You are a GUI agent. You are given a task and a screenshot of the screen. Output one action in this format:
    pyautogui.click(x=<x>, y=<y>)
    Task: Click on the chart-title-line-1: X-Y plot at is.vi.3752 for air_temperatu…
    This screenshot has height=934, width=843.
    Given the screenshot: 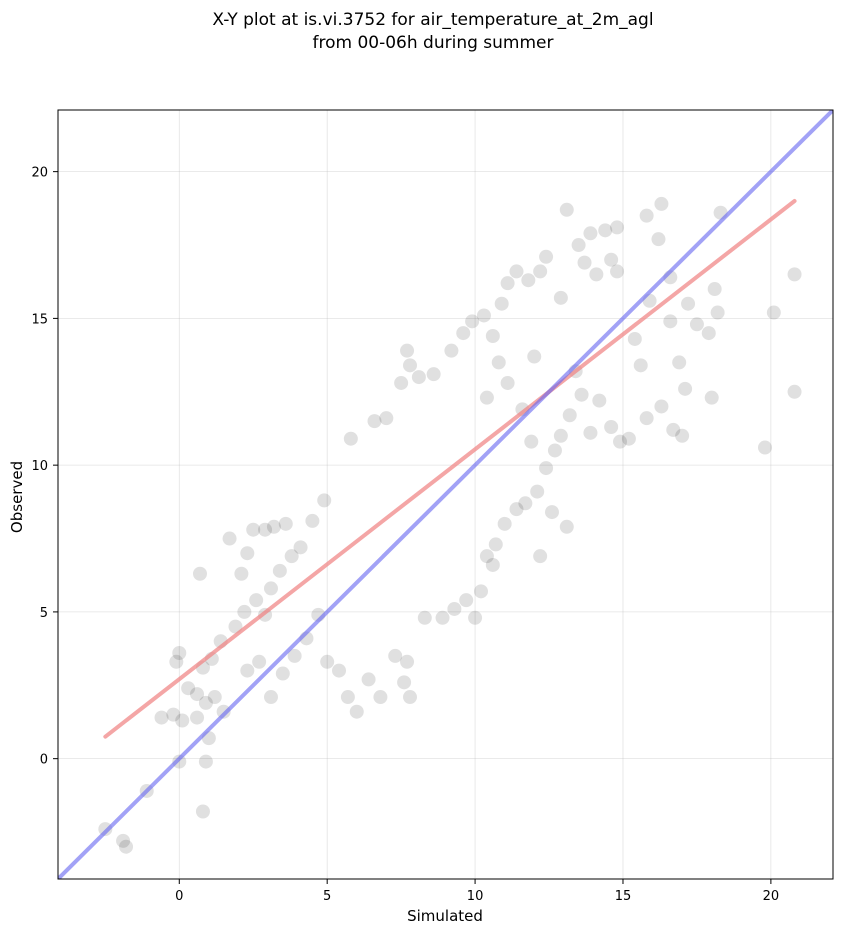 What is the action you would take?
    pyautogui.click(x=432, y=20)
    